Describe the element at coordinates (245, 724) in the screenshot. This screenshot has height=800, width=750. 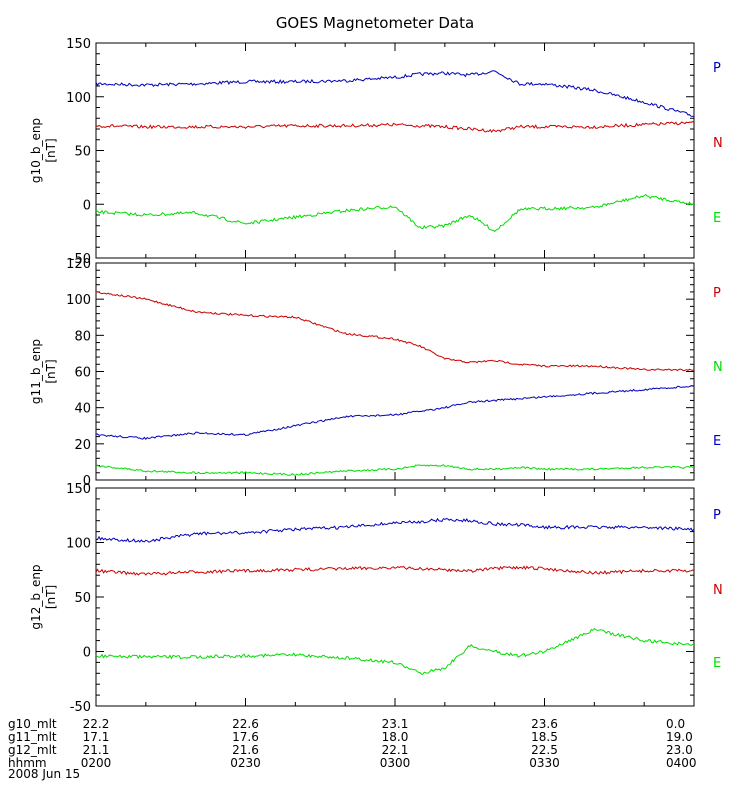
I see `time-row-value: 22.6` at that location.